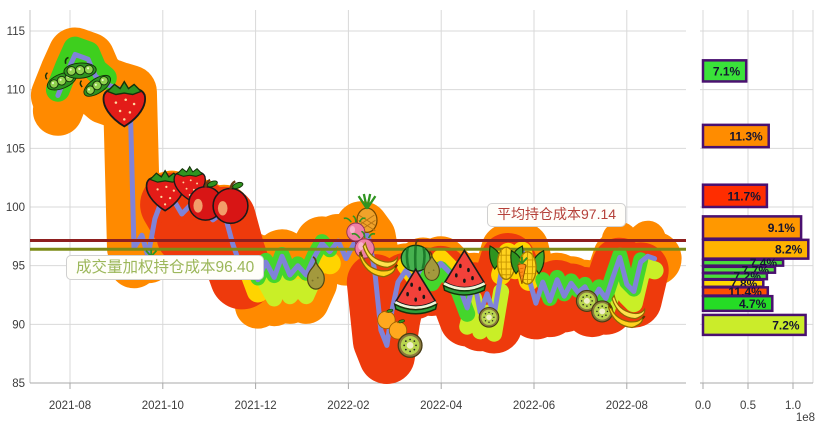 This screenshot has width=819, height=422. What do you see at coordinates (534, 406) in the screenshot?
I see `x-axis-tick-label: 2022-06` at bounding box center [534, 406].